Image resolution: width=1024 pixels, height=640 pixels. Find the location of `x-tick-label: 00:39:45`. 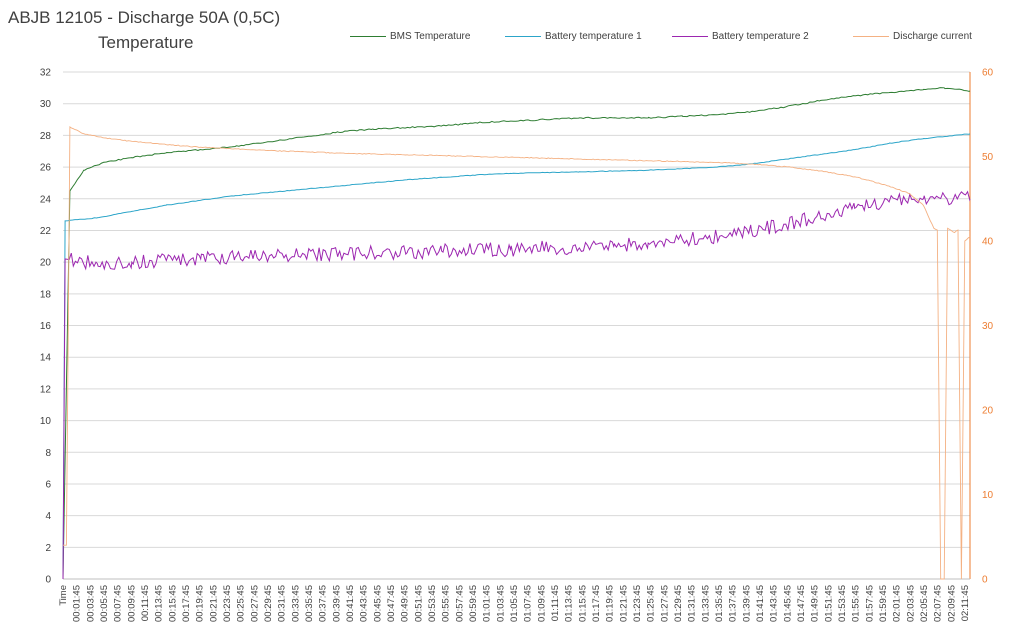

x-tick-label: 00:39:45 is located at coordinates (336, 603).